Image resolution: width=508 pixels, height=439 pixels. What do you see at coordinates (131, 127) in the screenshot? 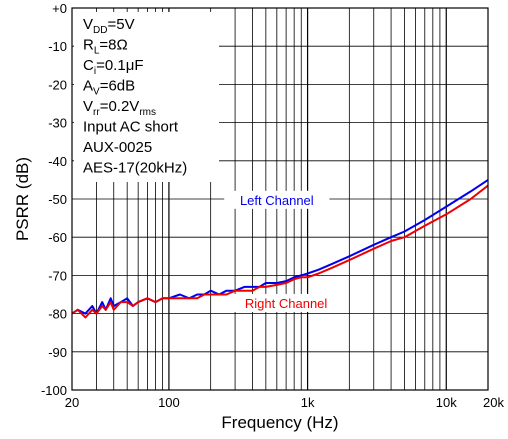
I see `condition-text: Input AC short` at bounding box center [131, 127].